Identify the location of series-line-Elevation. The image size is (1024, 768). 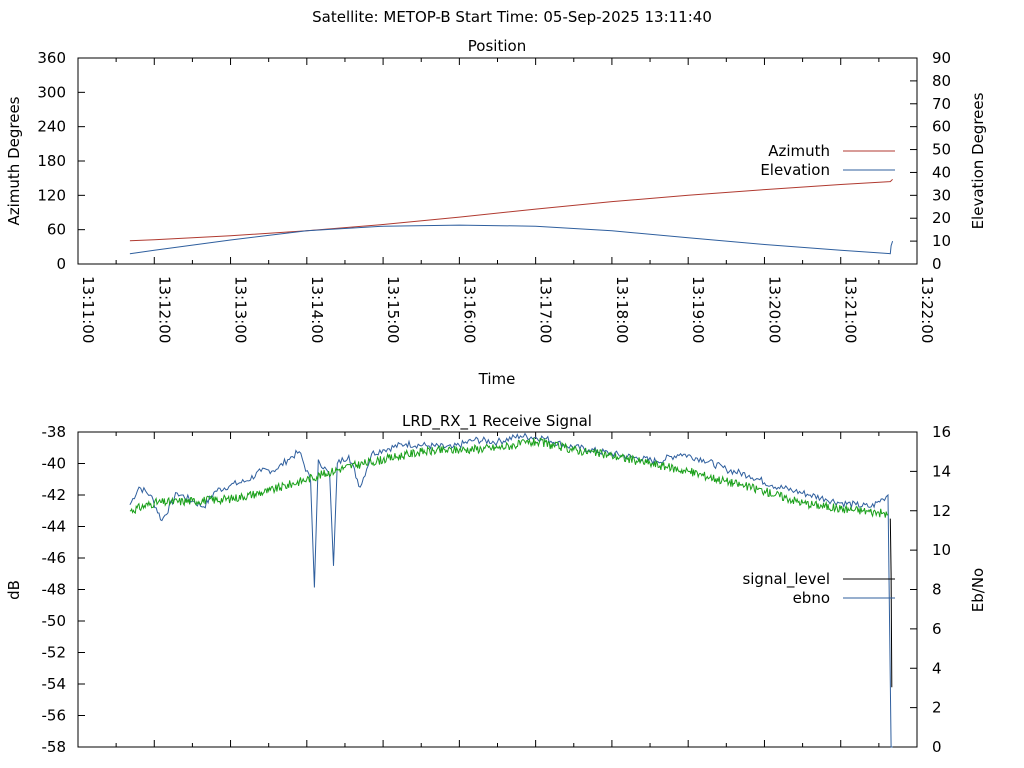
(511, 239).